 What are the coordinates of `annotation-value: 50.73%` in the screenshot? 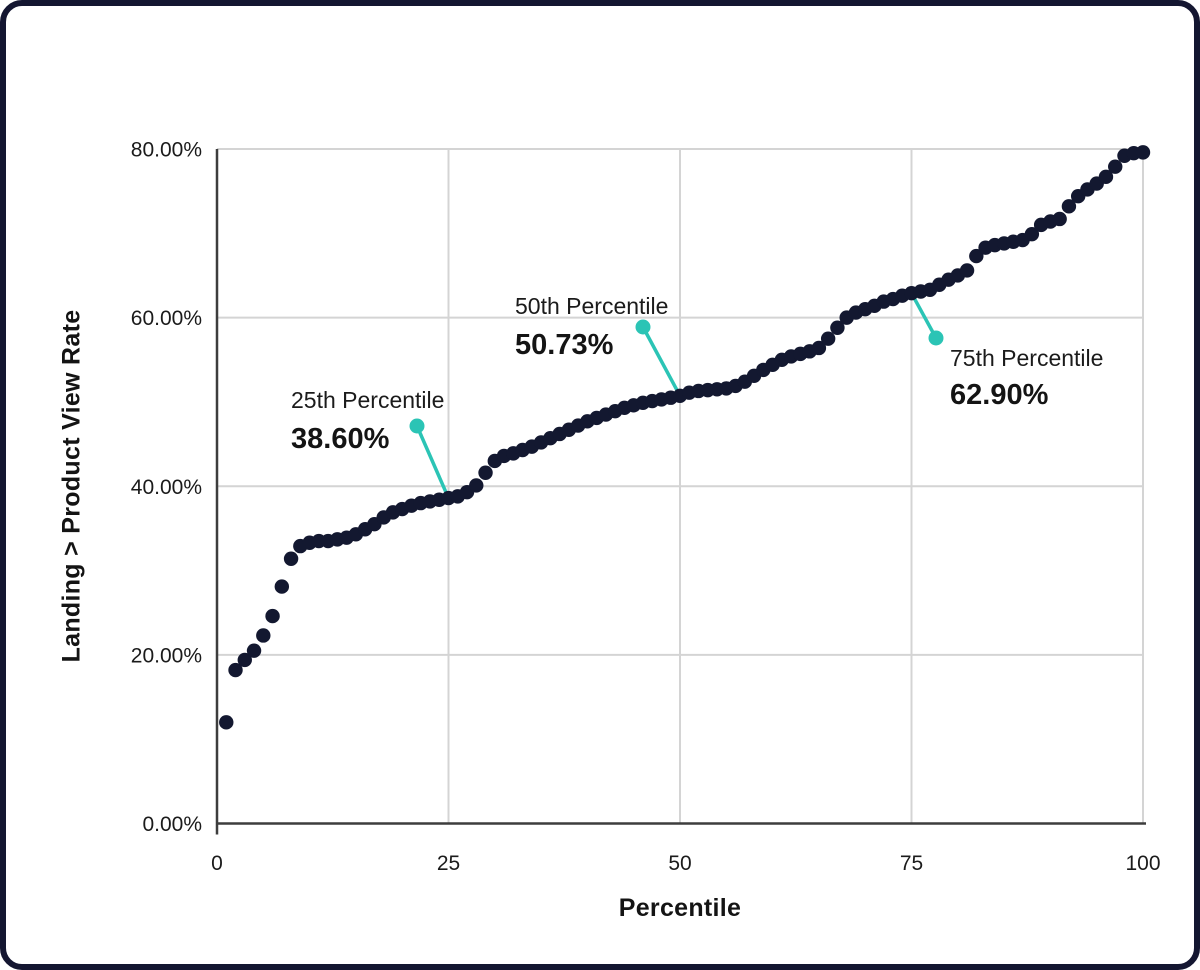 It's located at (564, 345).